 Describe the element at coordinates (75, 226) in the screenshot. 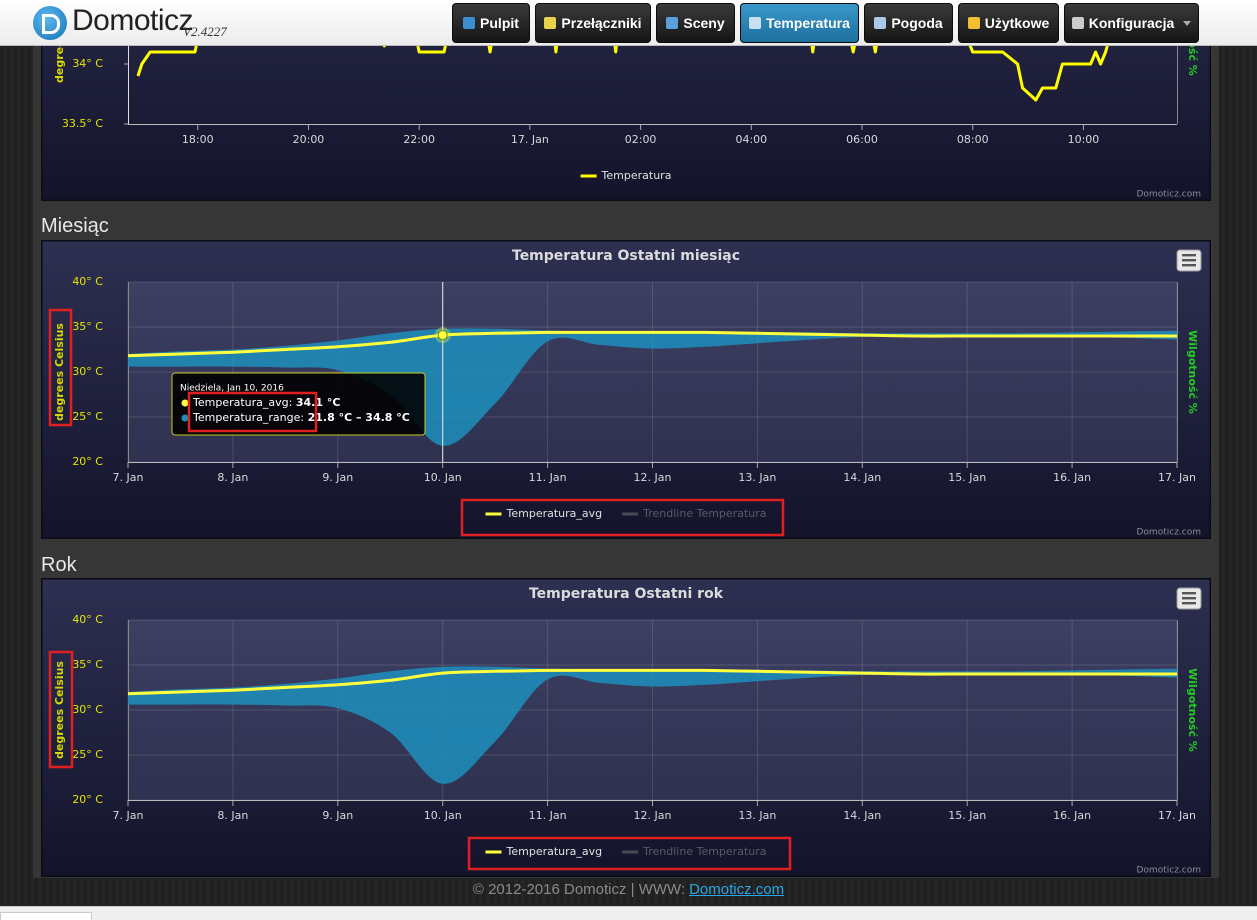

I see `section-title: Miesiąc` at that location.